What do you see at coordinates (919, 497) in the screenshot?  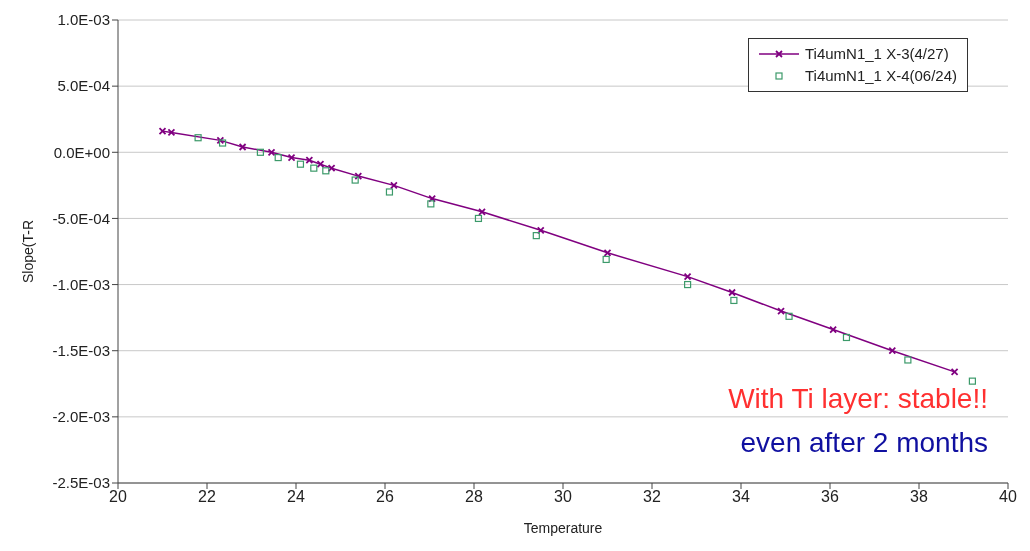 I see `x-tick-label: 38` at bounding box center [919, 497].